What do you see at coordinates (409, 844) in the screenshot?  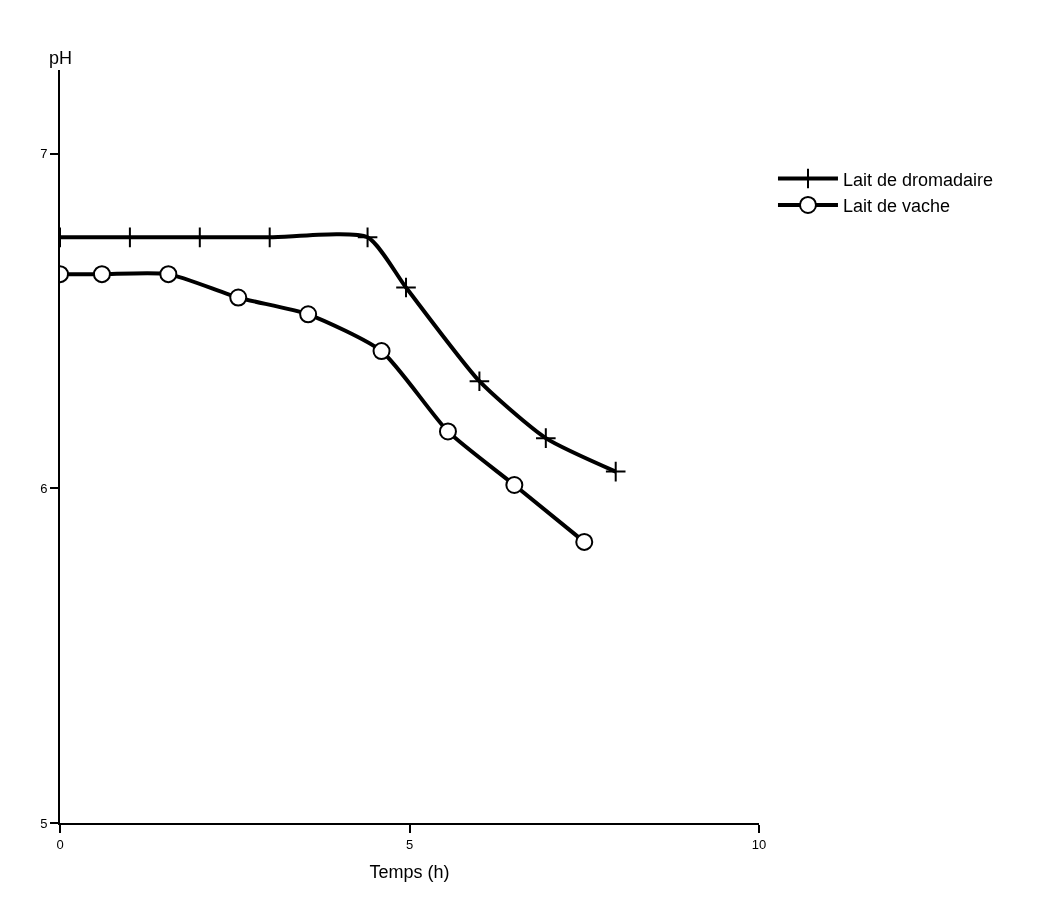 I see `x-tick-label: 5` at bounding box center [409, 844].